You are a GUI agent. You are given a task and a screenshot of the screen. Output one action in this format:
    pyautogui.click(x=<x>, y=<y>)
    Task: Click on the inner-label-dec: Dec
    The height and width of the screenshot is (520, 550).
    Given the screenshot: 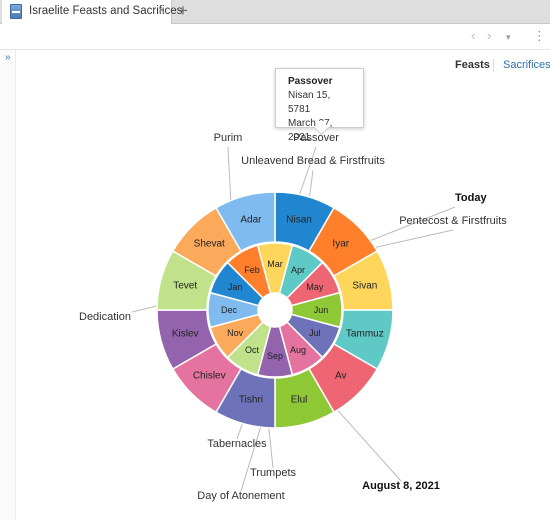 What is the action you would take?
    pyautogui.click(x=229, y=310)
    